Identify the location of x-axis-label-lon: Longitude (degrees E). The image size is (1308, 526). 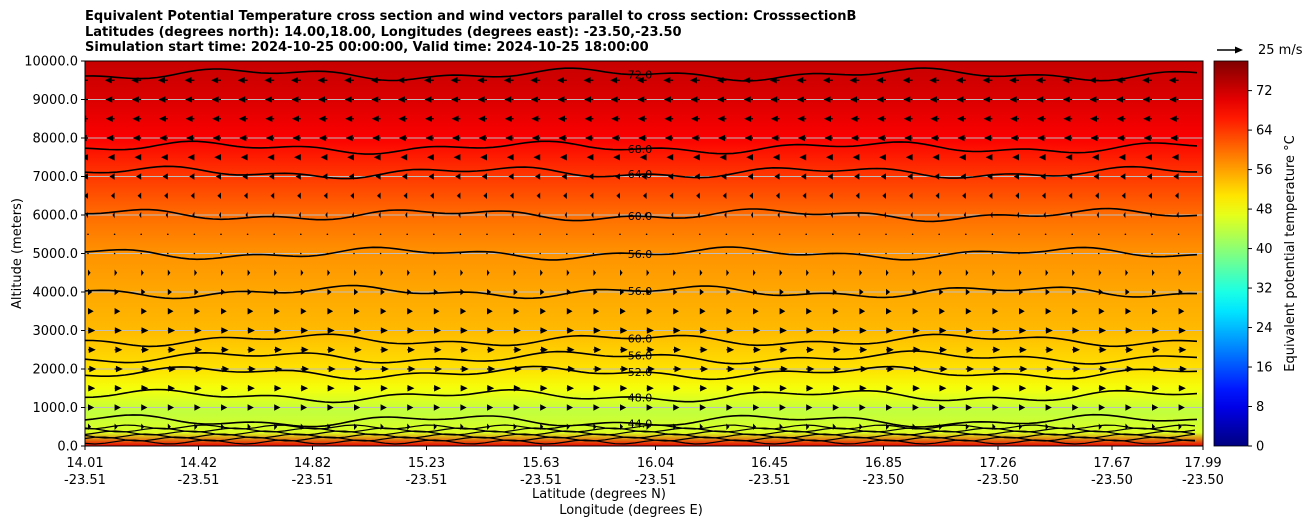
(631, 510).